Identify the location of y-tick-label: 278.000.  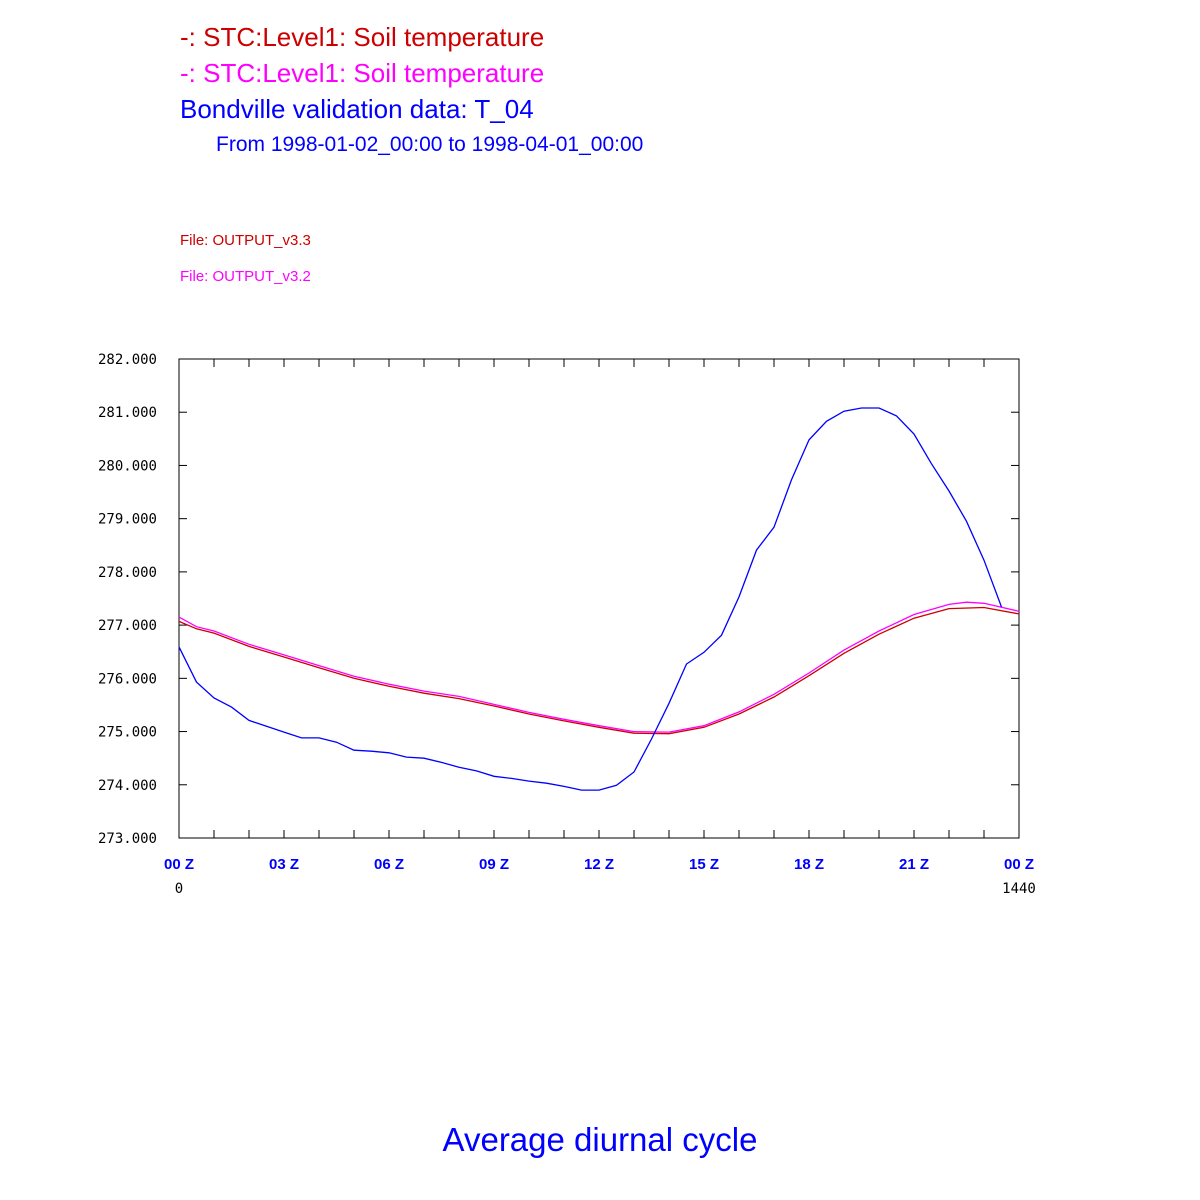
(127, 573).